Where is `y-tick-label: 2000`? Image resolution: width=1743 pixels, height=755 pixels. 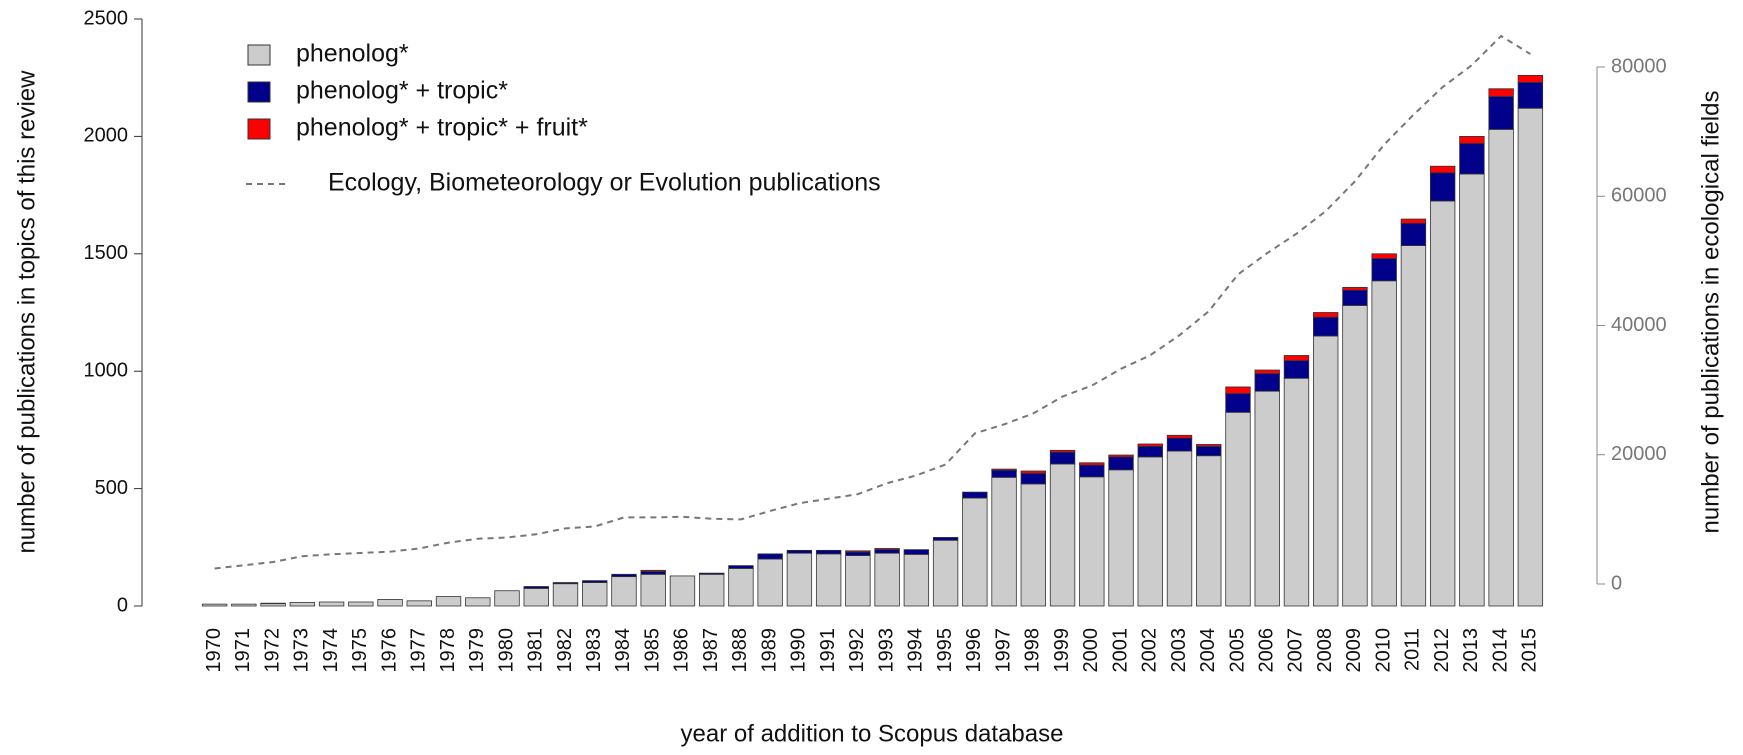 y-tick-label: 2000 is located at coordinates (106, 136).